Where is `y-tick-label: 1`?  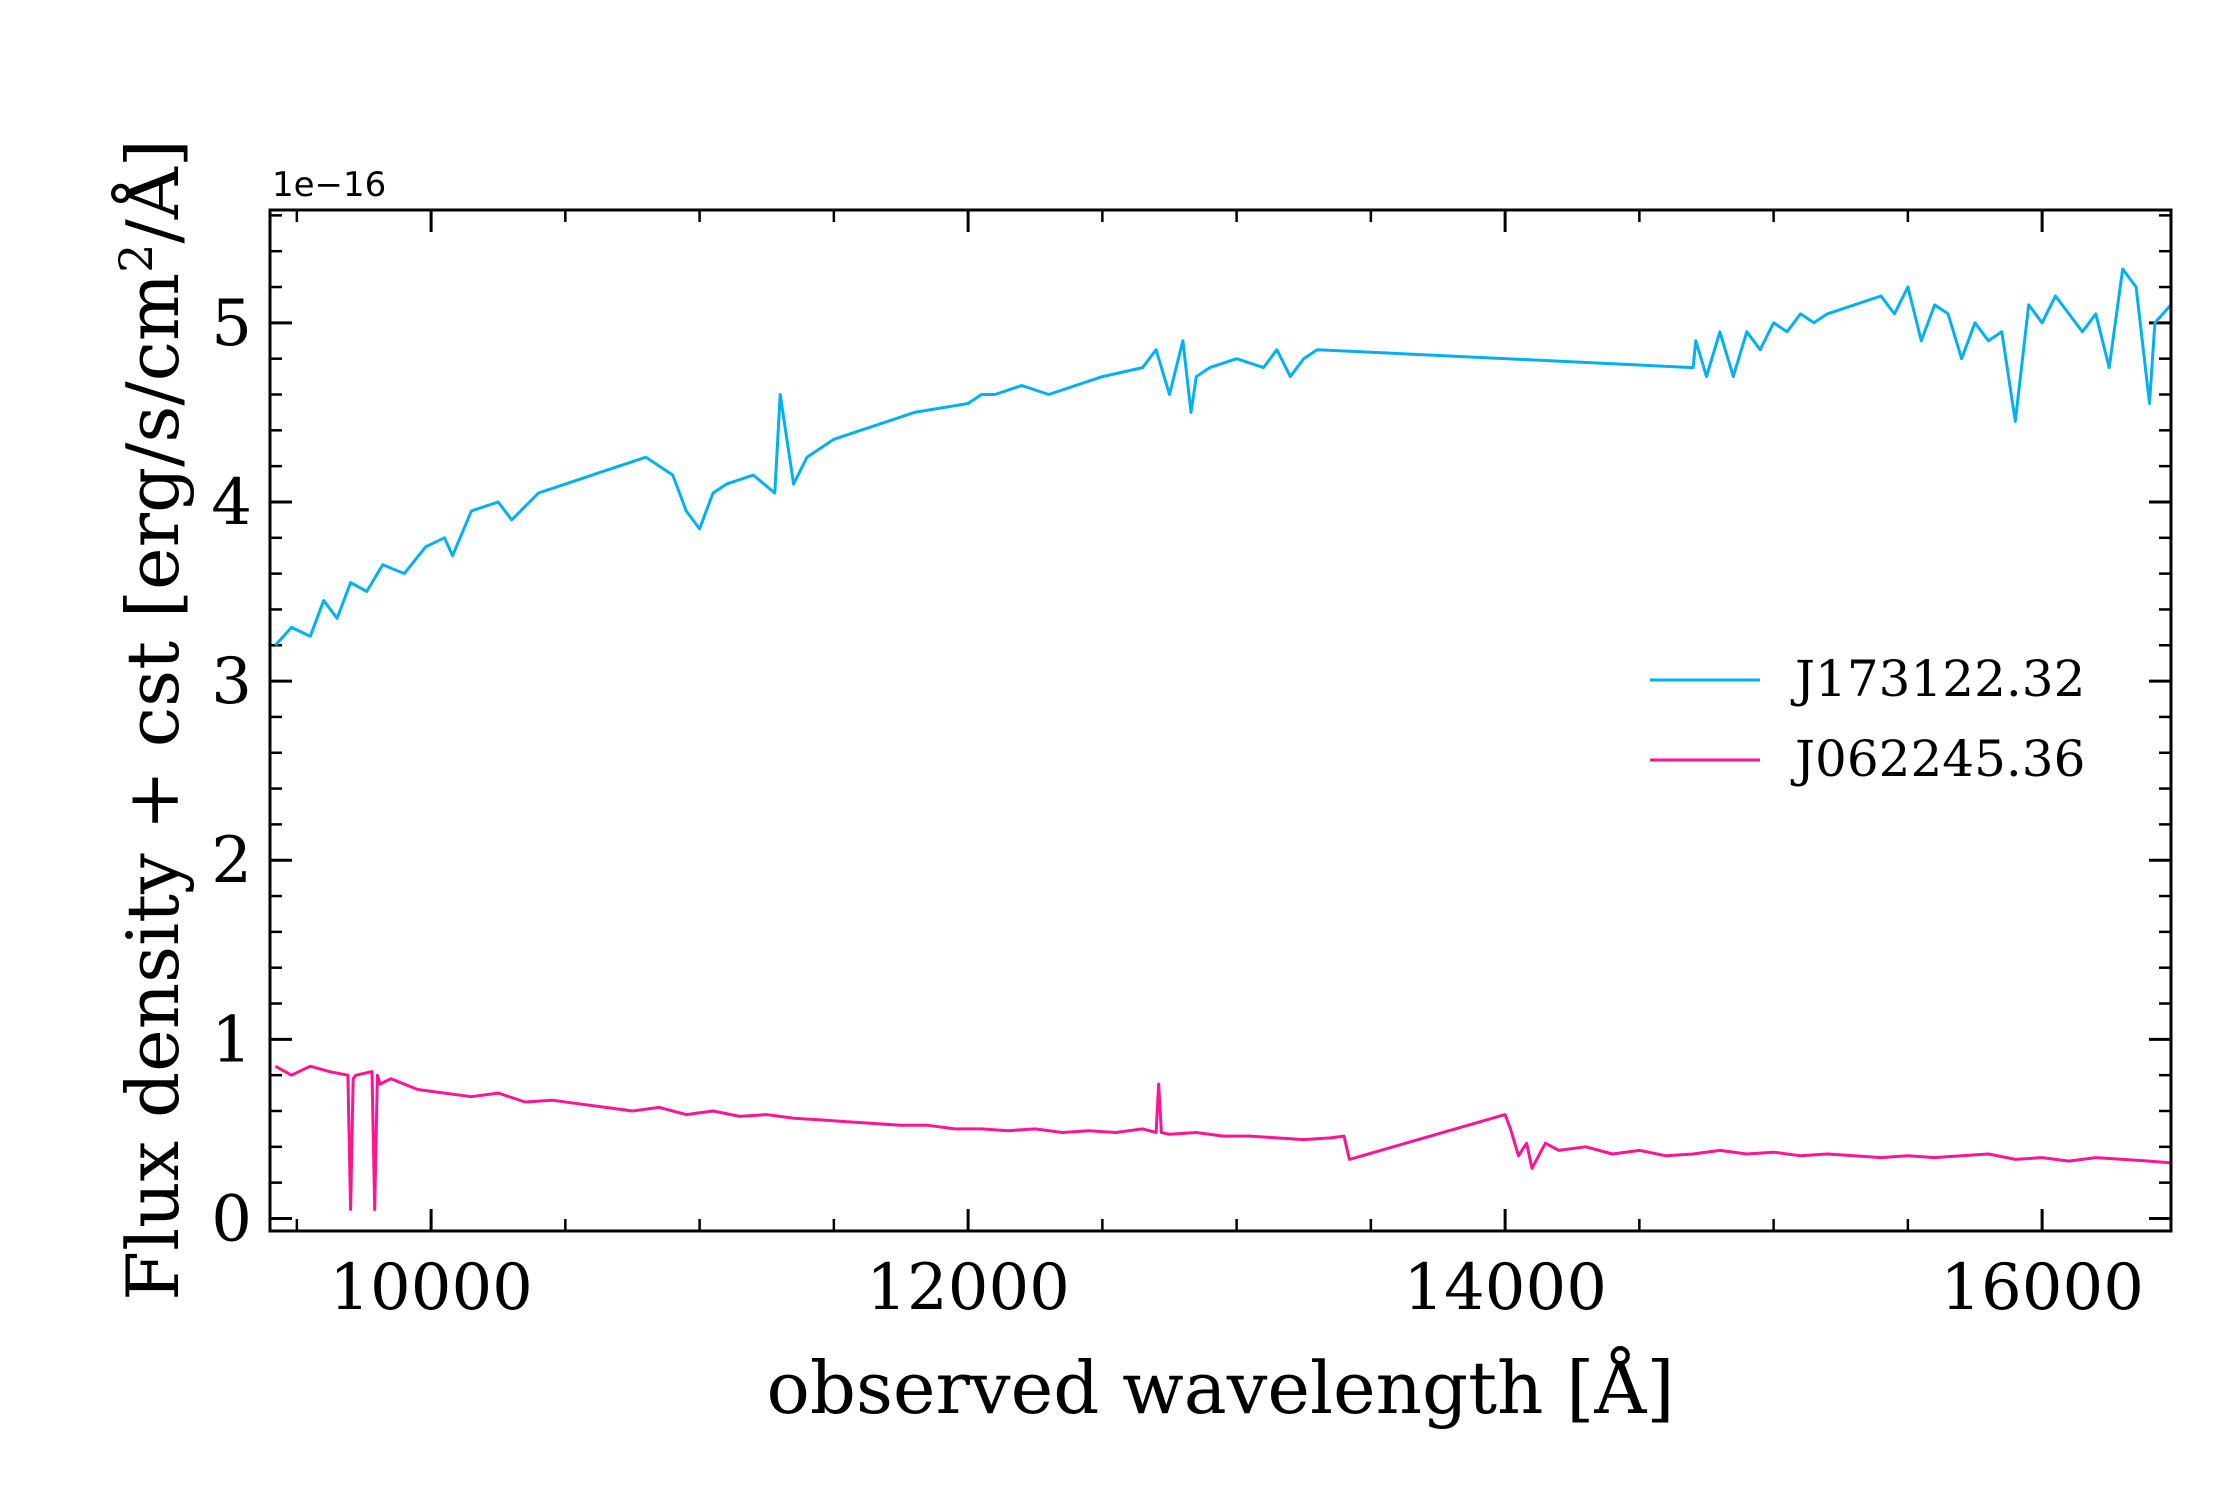
y-tick-label: 1 is located at coordinates (231, 1040).